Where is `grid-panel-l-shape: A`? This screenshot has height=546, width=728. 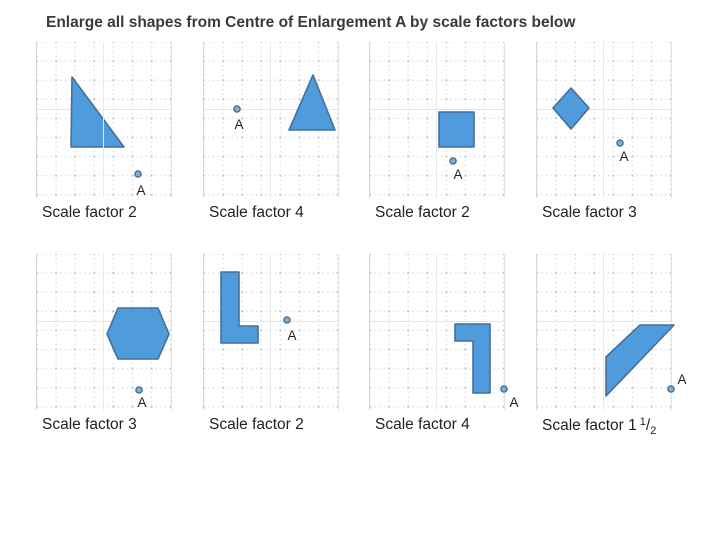
grid-panel-l-shape: A is located at coordinates (271, 332).